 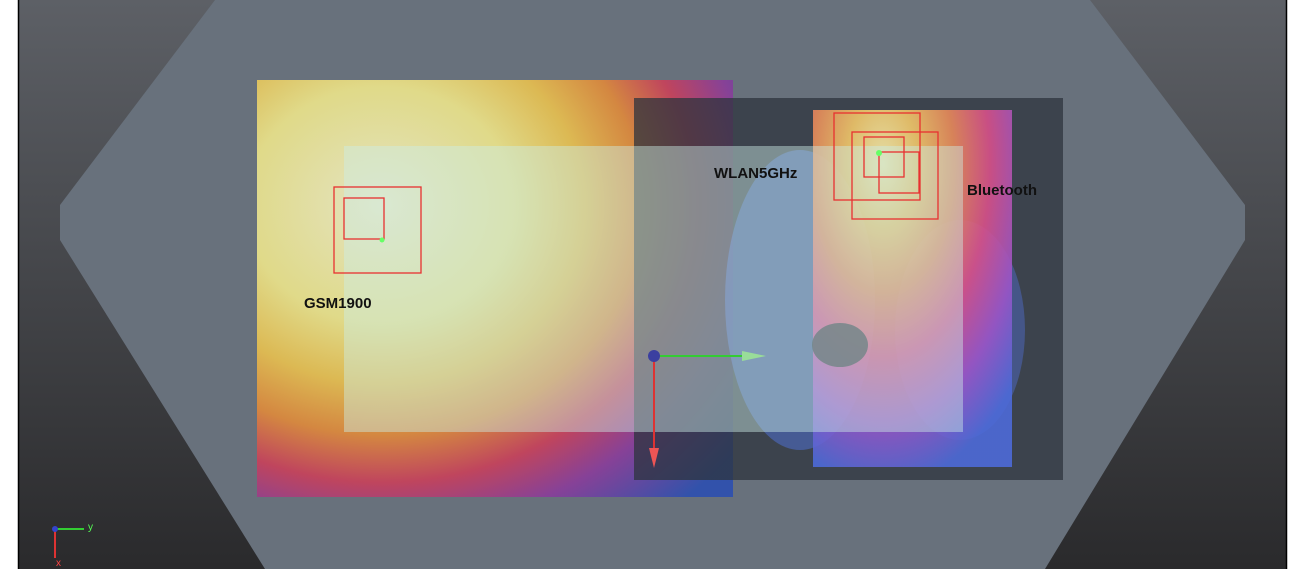 I want to click on bluetooth-label: Bluetooth, so click(x=1002, y=190).